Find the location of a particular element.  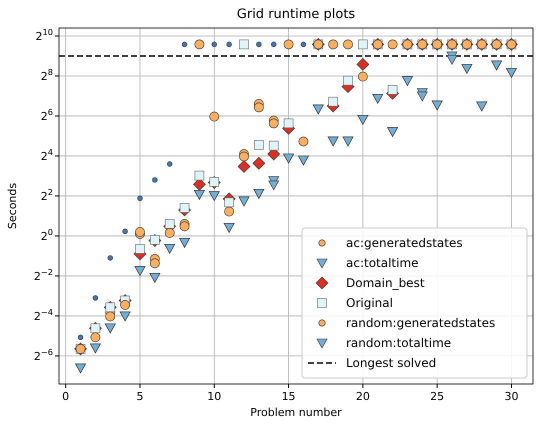

legend-label: random:generatedstates is located at coordinates (421, 323).